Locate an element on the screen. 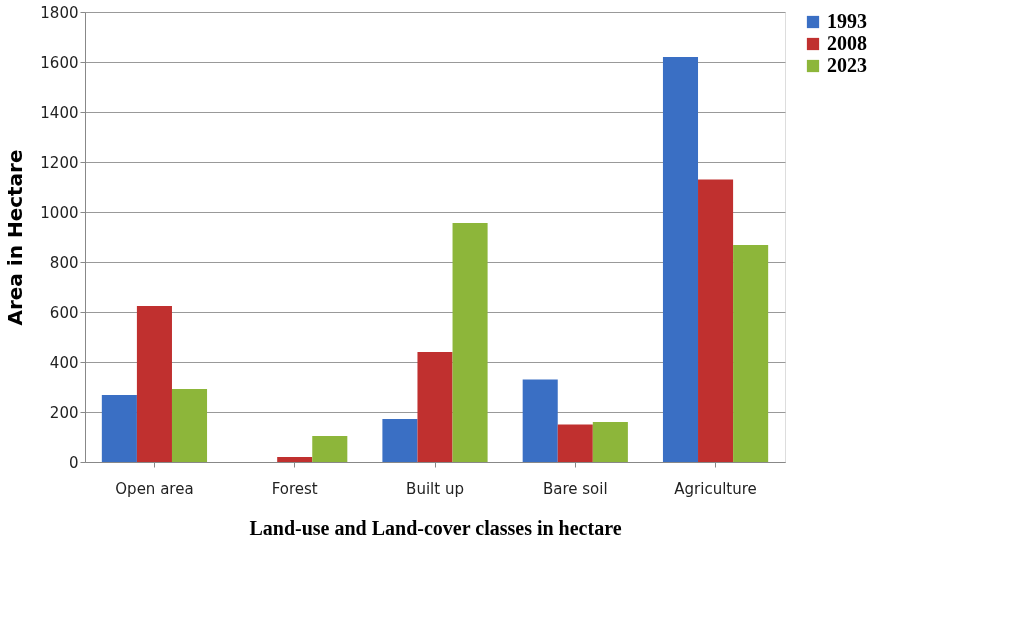  legend-label: 2023 is located at coordinates (847, 65).